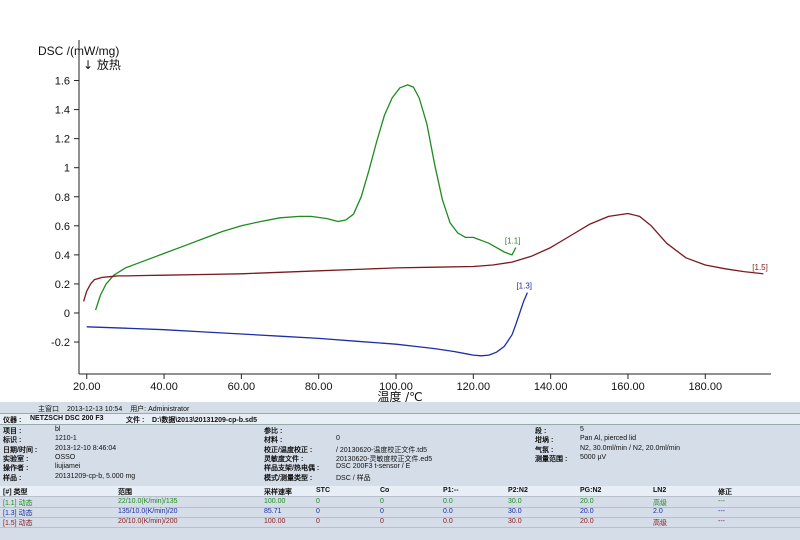 The width and height of the screenshot is (800, 540). Describe the element at coordinates (551, 387) in the screenshot. I see `x-tick-label: 140.00` at that location.